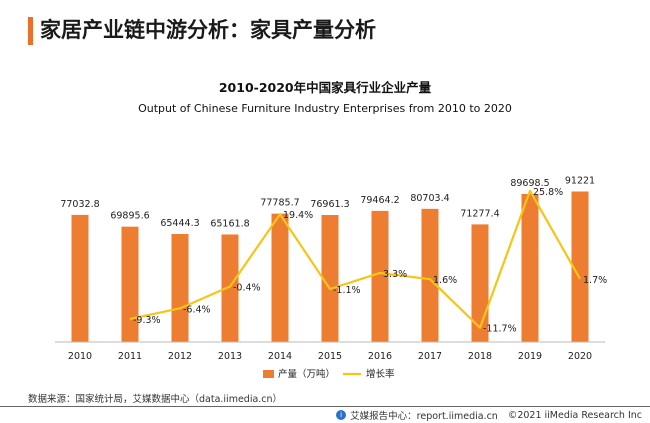 This screenshot has height=423, width=650. I want to click on bar-label-2015: 76961.3, so click(329, 204).